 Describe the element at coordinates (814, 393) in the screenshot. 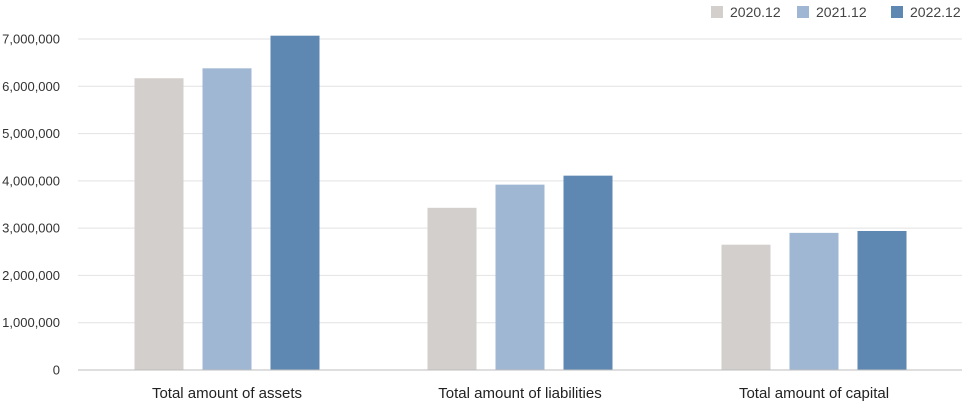

I see `x-category-label: Total amount of capital` at that location.